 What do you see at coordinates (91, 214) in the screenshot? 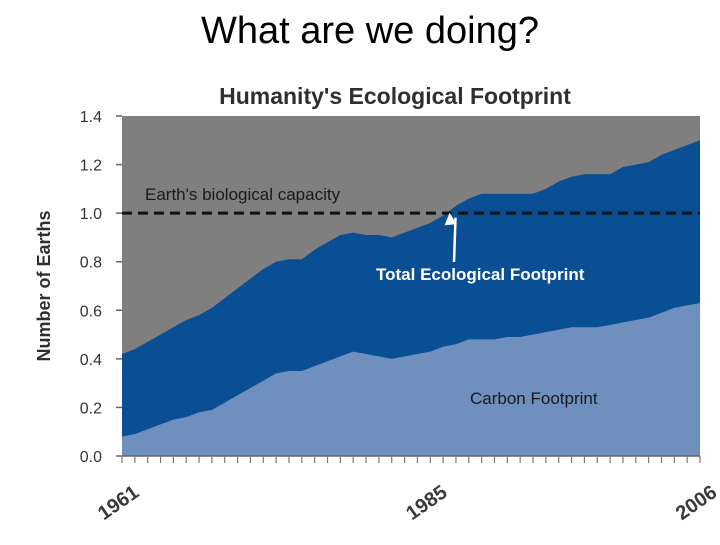
I see `y-tick-label: 1.0` at bounding box center [91, 214].